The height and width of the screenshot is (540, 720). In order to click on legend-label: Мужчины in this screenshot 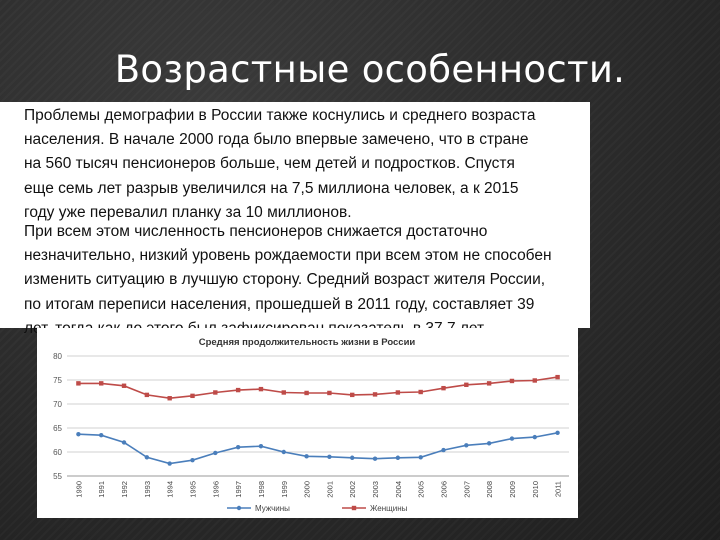, I will do `click(272, 508)`.